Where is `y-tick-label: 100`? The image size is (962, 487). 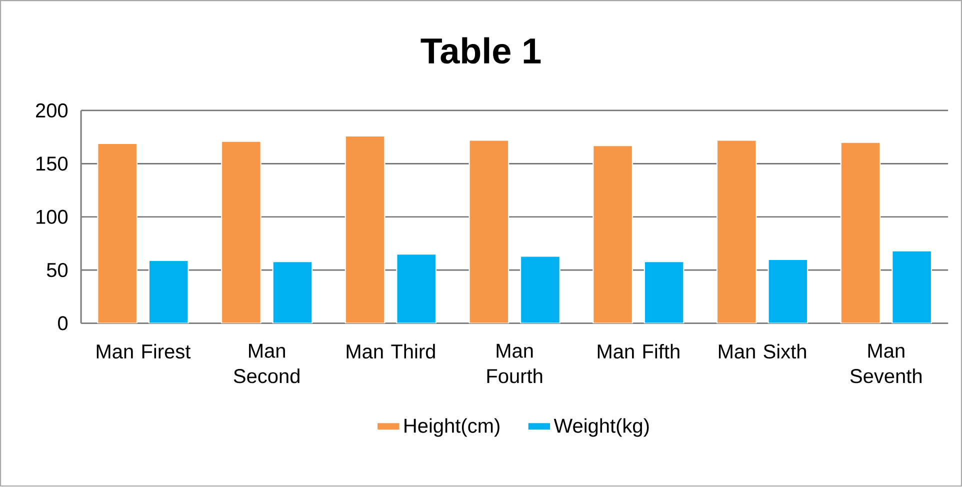
y-tick-label: 100 is located at coordinates (52, 217).